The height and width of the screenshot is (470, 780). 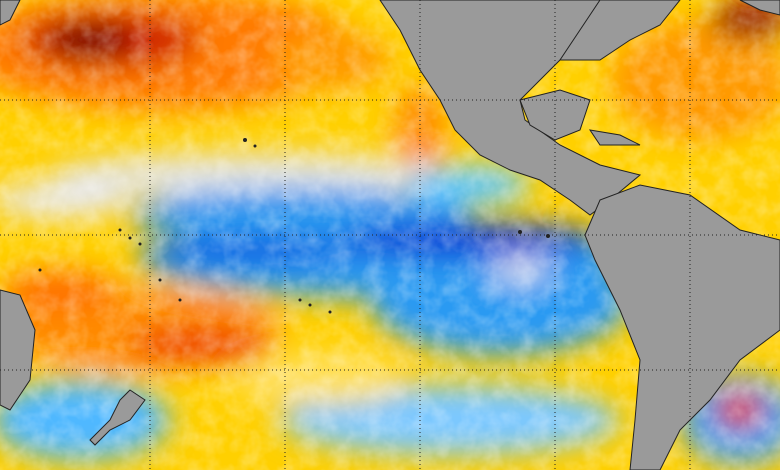 What do you see at coordinates (620, 30) in the screenshot?
I see `north-america-north` at bounding box center [620, 30].